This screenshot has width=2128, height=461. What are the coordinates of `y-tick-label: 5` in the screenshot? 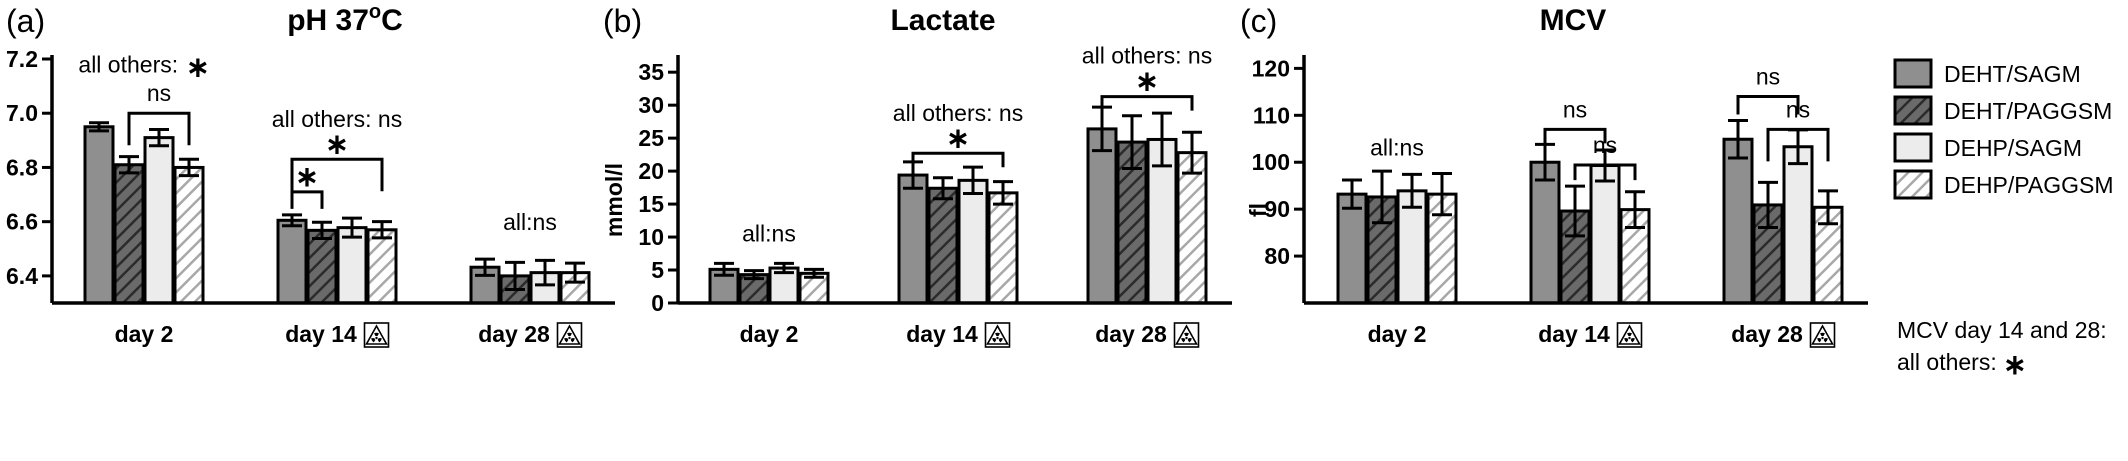 It's located at (657, 270).